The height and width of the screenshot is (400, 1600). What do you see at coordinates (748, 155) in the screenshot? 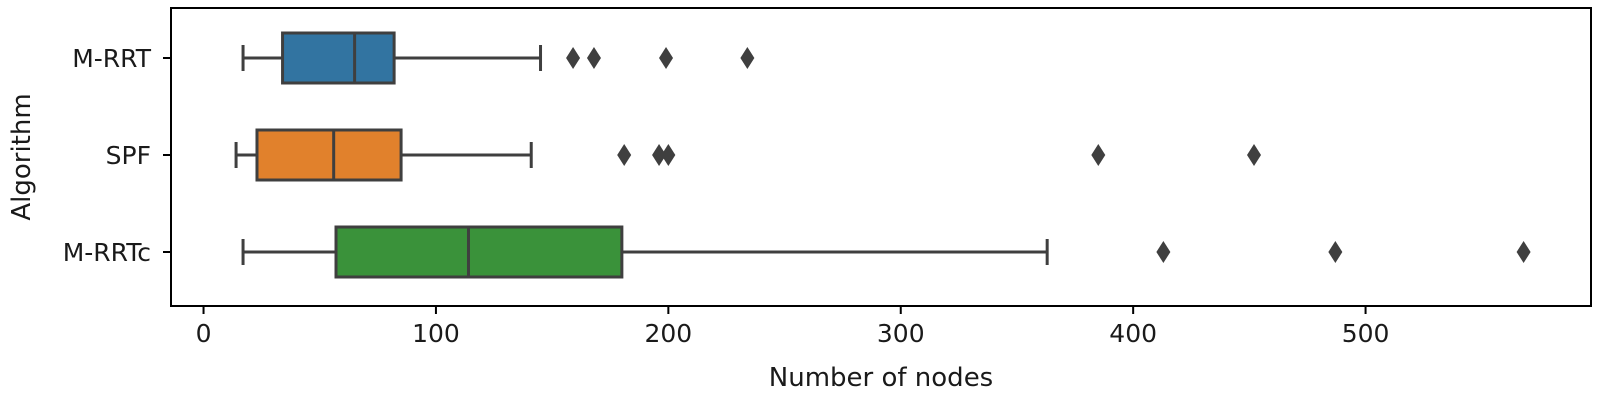
I see `box-spf` at bounding box center [748, 155].